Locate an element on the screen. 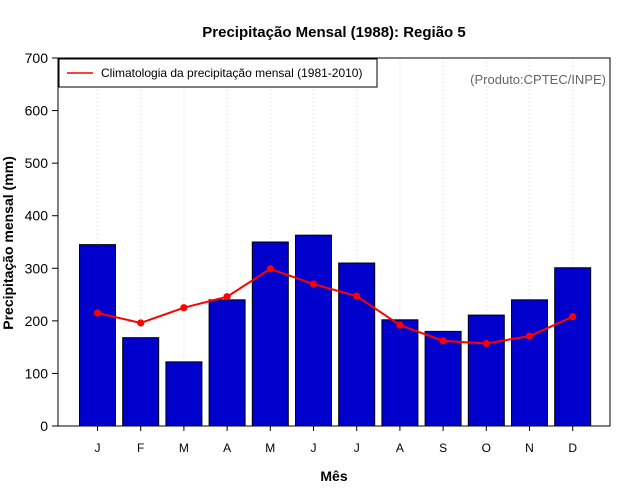 This screenshot has width=640, height=500. y-axis: 0 100 200 300 400 500 600 700 is located at coordinates (41, 242).